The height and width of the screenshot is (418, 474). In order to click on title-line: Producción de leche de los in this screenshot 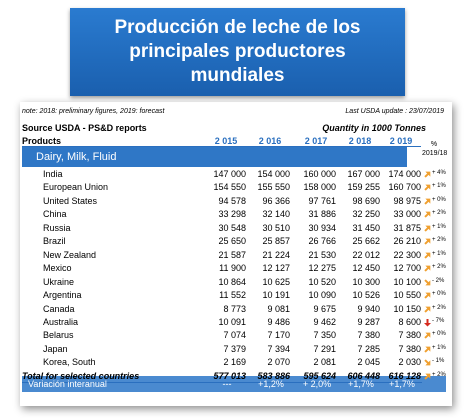, I will do `click(237, 27)`.